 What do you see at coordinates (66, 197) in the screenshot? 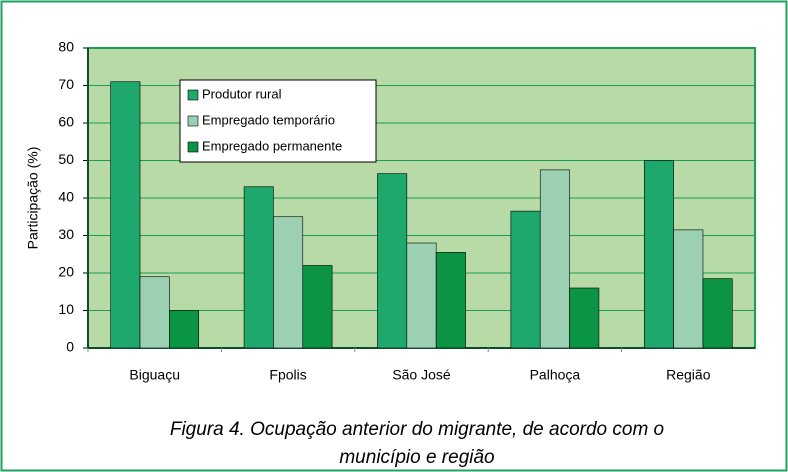
I see `y-tick-label: 40` at bounding box center [66, 197].